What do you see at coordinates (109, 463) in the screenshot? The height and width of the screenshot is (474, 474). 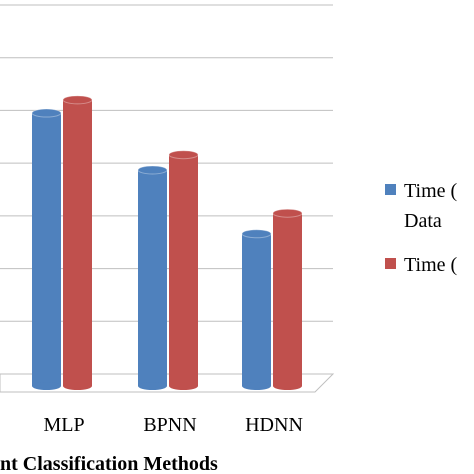 I see `x-axis-title: nt Classification Methods` at bounding box center [109, 463].